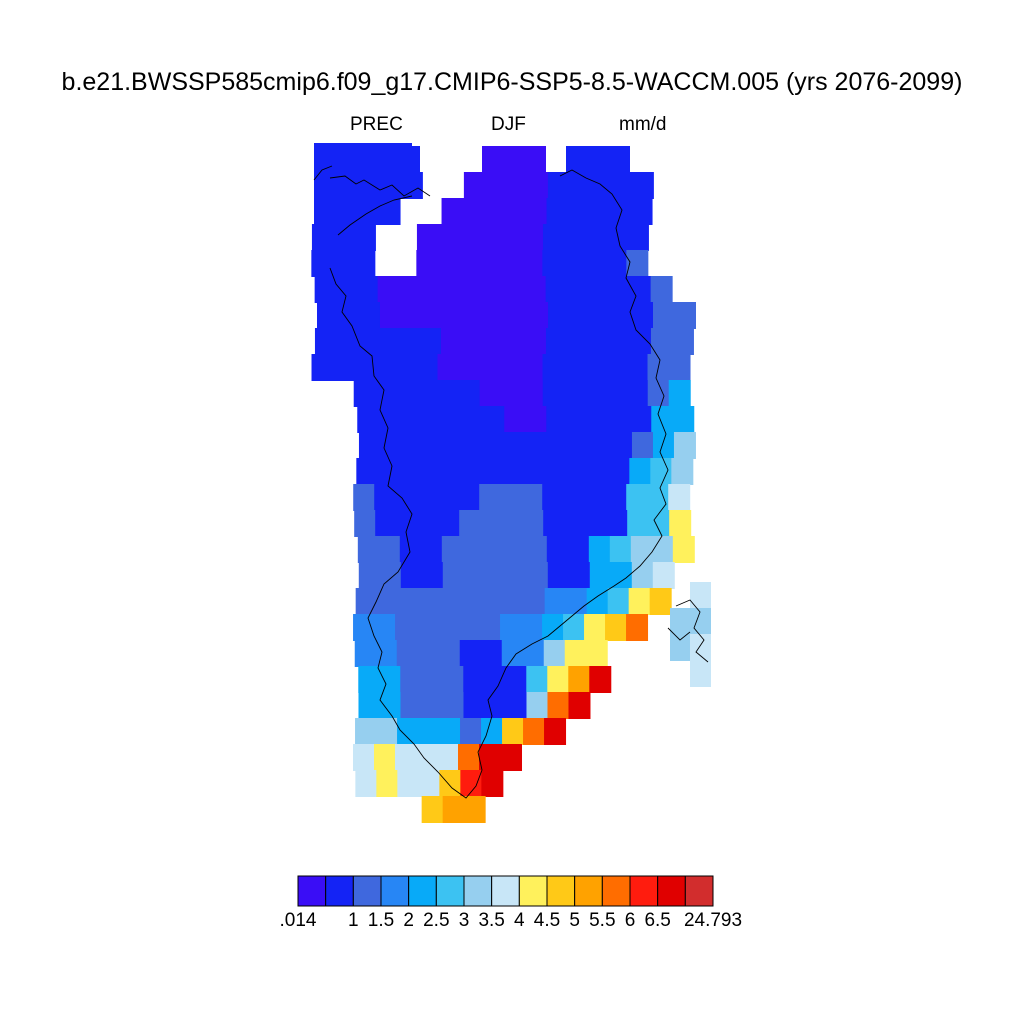  I want to click on colorbar-tick-label: 5.5, so click(602, 920).